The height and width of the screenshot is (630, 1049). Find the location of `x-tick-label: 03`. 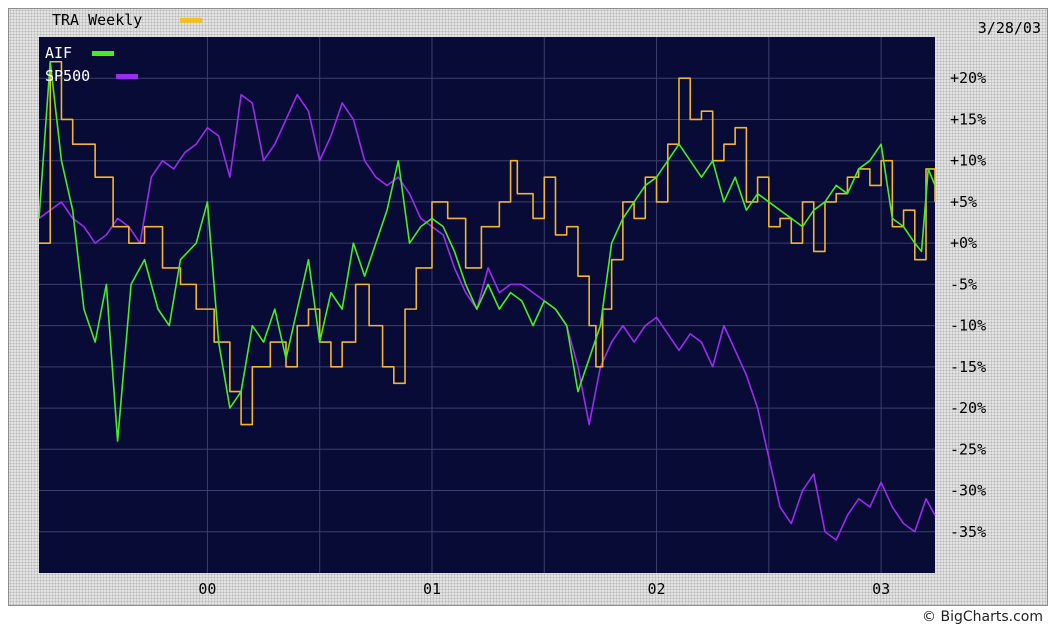

x-tick-label: 03 is located at coordinates (881, 589).